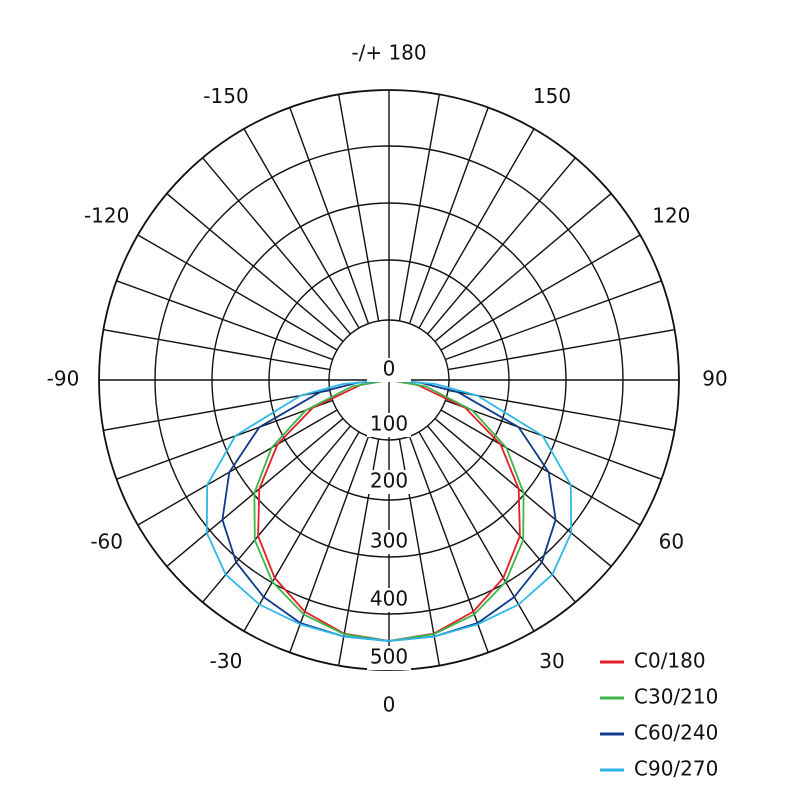 The width and height of the screenshot is (800, 800). Describe the element at coordinates (106, 216) in the screenshot. I see `angle-tick-label: -120` at that location.